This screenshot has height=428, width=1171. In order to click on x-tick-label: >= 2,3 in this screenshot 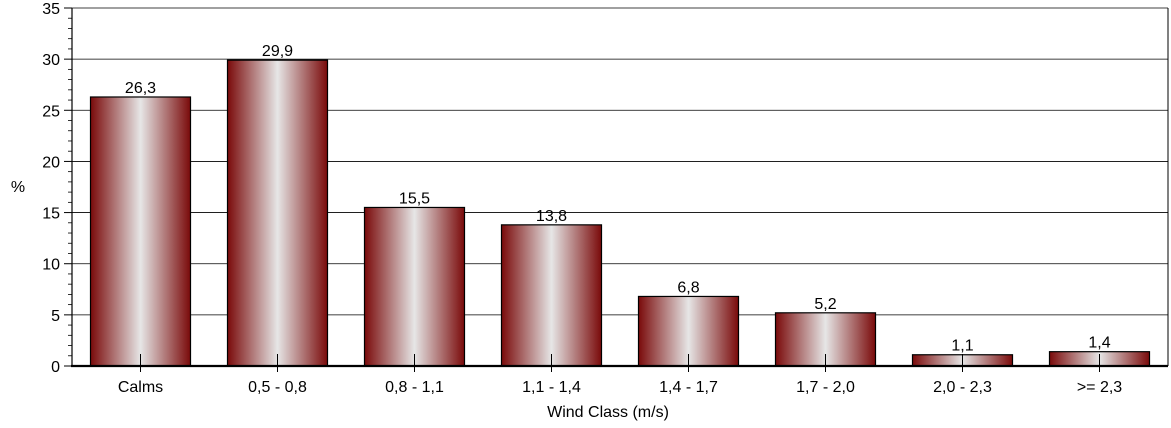, I will do `click(1099, 387)`.